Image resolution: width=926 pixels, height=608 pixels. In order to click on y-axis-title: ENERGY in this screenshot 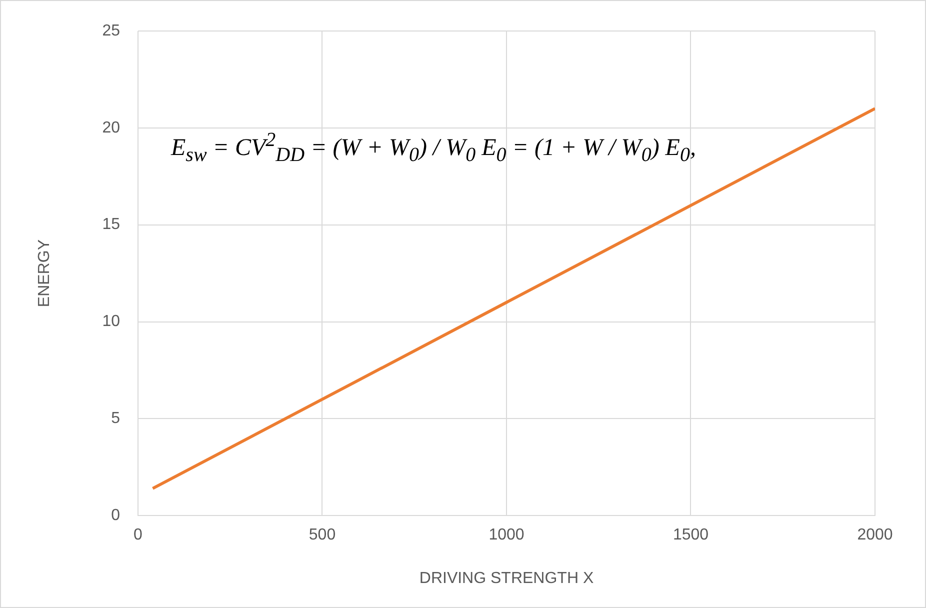, I will do `click(45, 273)`.